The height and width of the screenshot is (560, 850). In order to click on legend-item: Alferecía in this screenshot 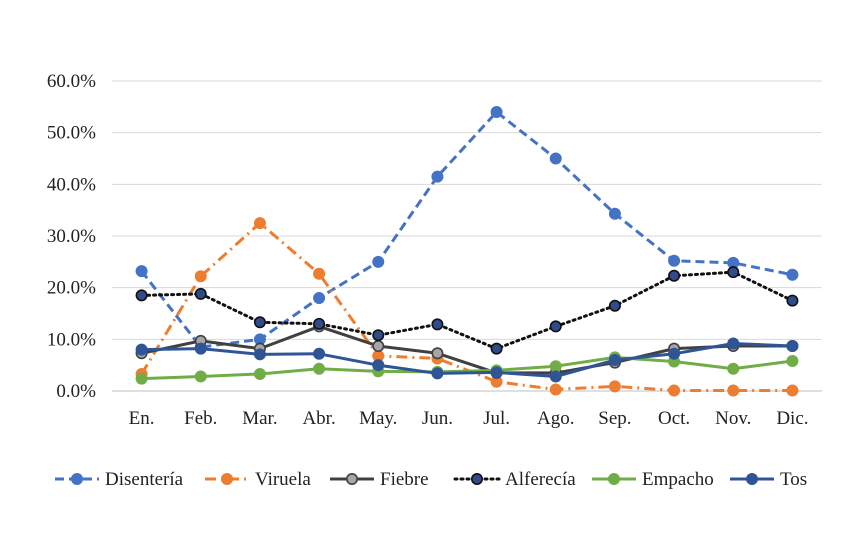, I will do `click(514, 479)`.